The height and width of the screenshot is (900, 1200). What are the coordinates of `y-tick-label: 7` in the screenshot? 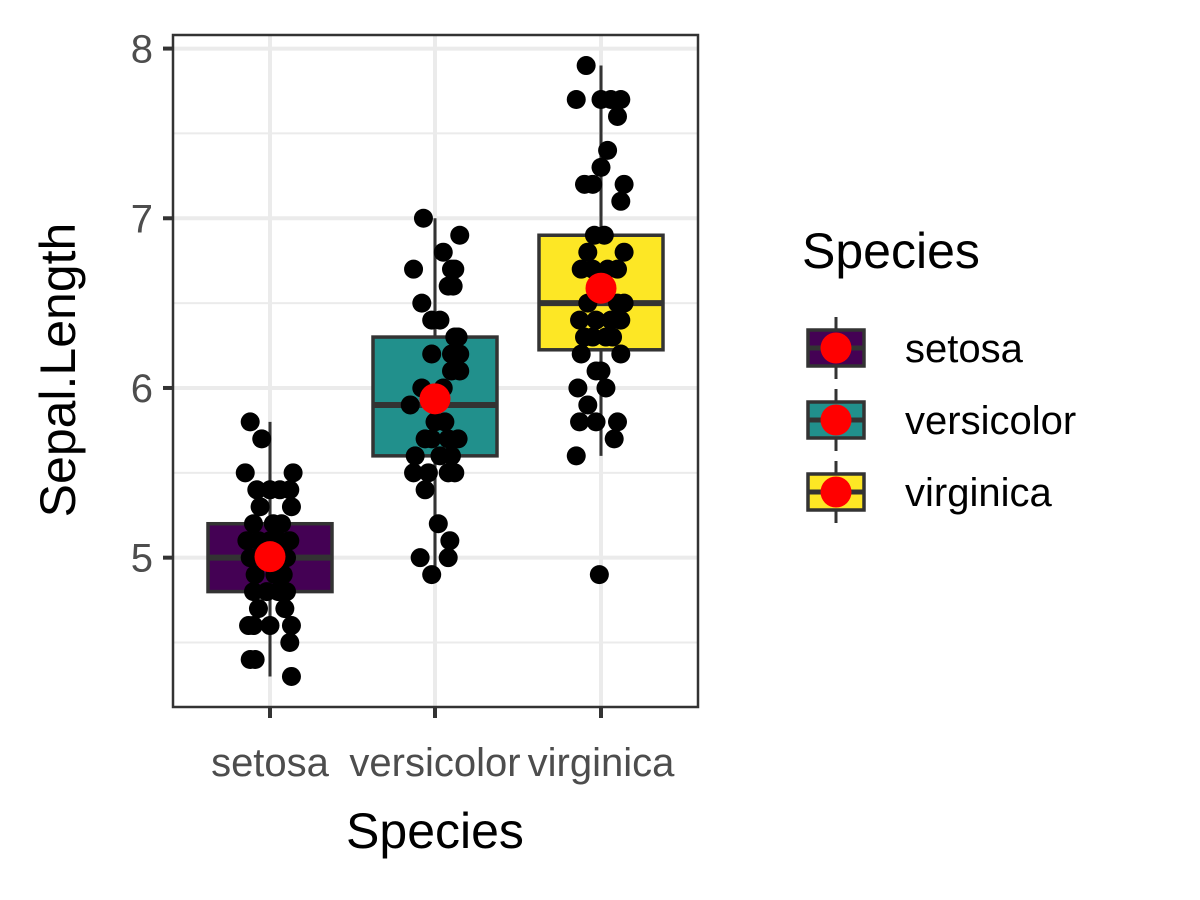 It's located at (142, 219).